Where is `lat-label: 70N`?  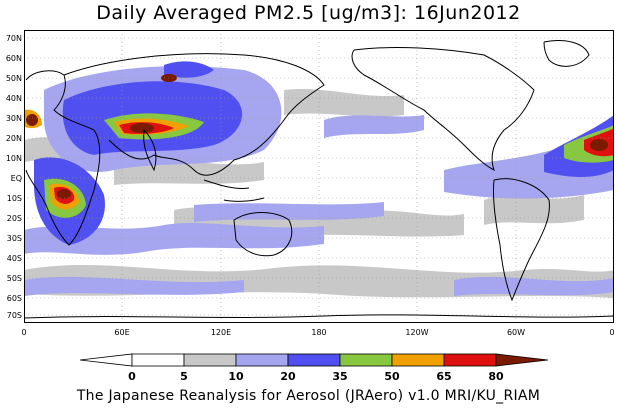
lat-label: 70N is located at coordinates (13, 38).